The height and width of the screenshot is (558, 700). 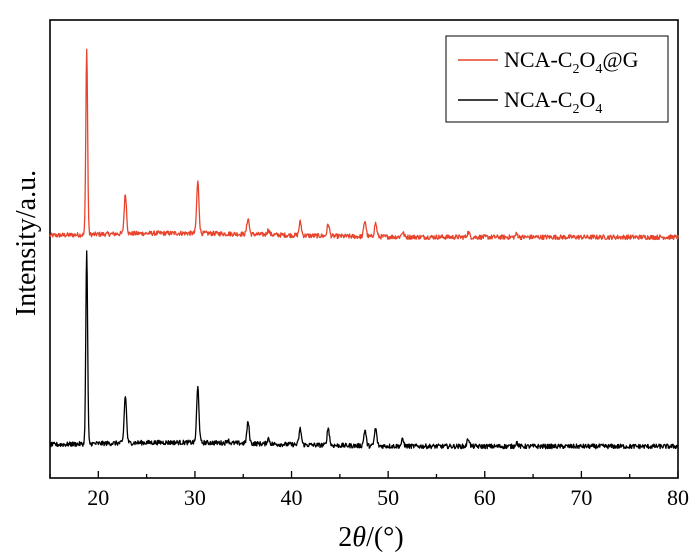 What do you see at coordinates (571, 62) in the screenshot?
I see `legend-label-0: NCA-C2O4@G` at bounding box center [571, 62].